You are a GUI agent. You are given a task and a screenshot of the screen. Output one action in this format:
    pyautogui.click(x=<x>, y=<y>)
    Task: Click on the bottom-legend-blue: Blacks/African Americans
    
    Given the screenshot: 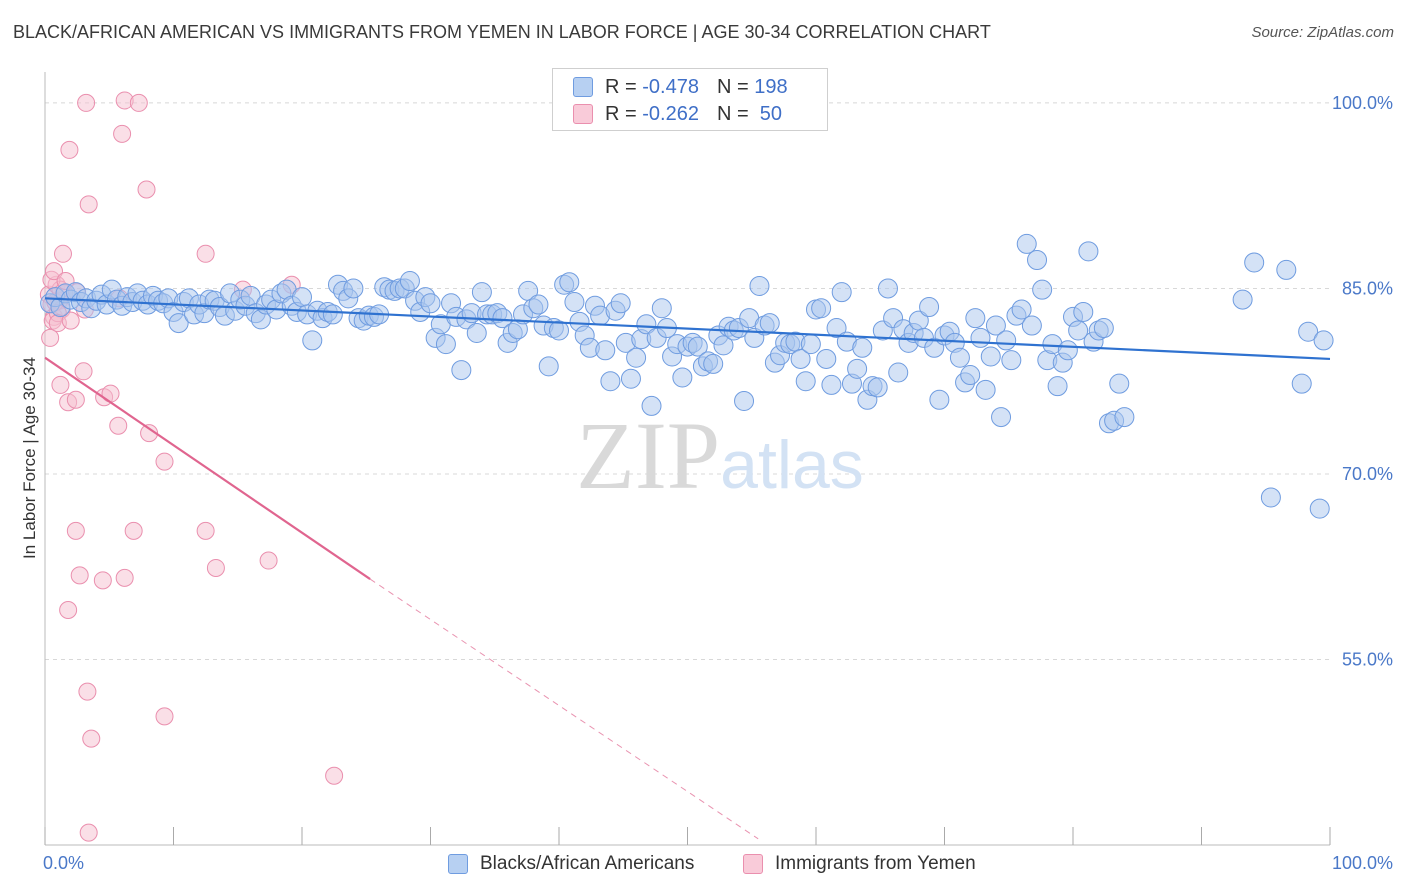 What is the action you would take?
    pyautogui.click(x=571, y=864)
    